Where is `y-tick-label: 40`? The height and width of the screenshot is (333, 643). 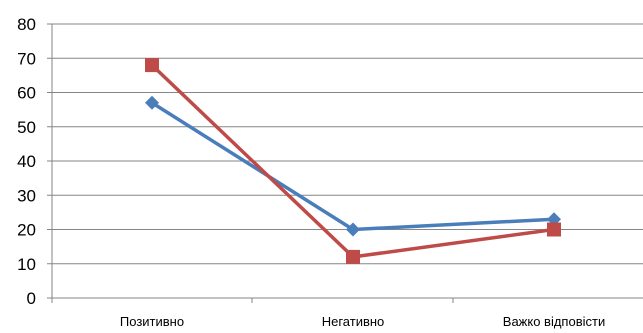
y-tick-label: 40 is located at coordinates (26, 161).